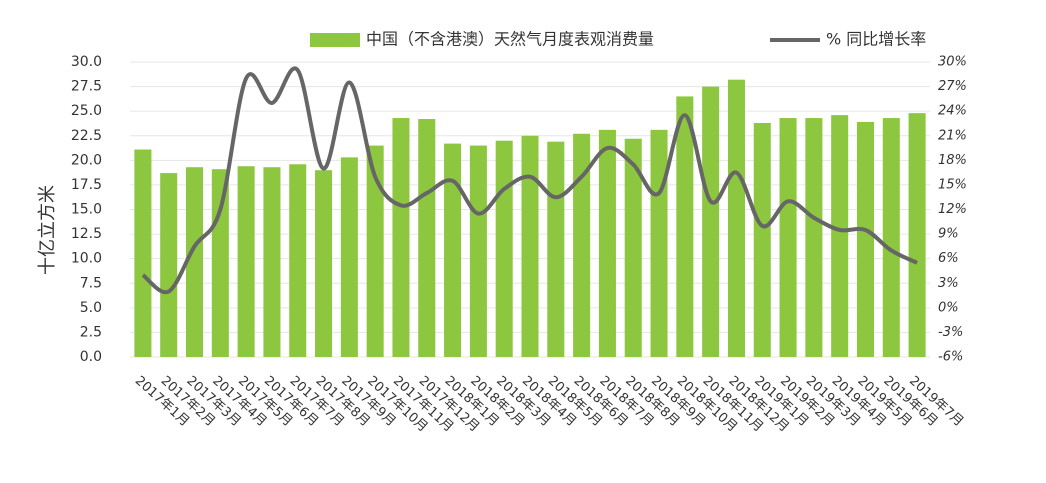  Describe the element at coordinates (952, 209) in the screenshot. I see `y2-tick-label: 12%` at that location.